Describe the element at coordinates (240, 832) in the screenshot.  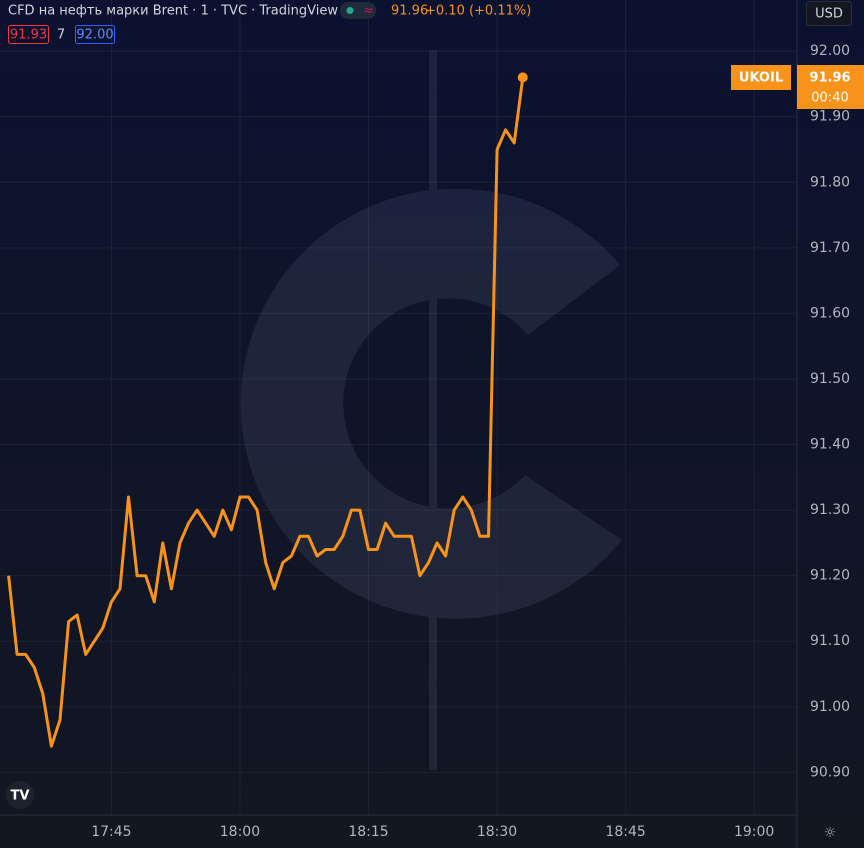
I see `x-tick-label: 18:00` at that location.